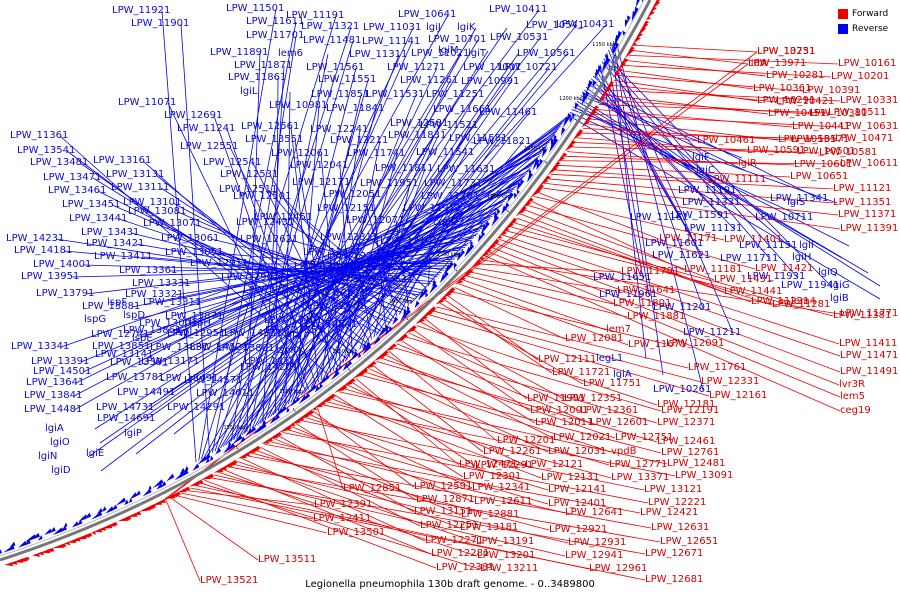 The width and height of the screenshot is (900, 600). I want to click on gene-label-reverse: LPW_14201, so click(269, 367).